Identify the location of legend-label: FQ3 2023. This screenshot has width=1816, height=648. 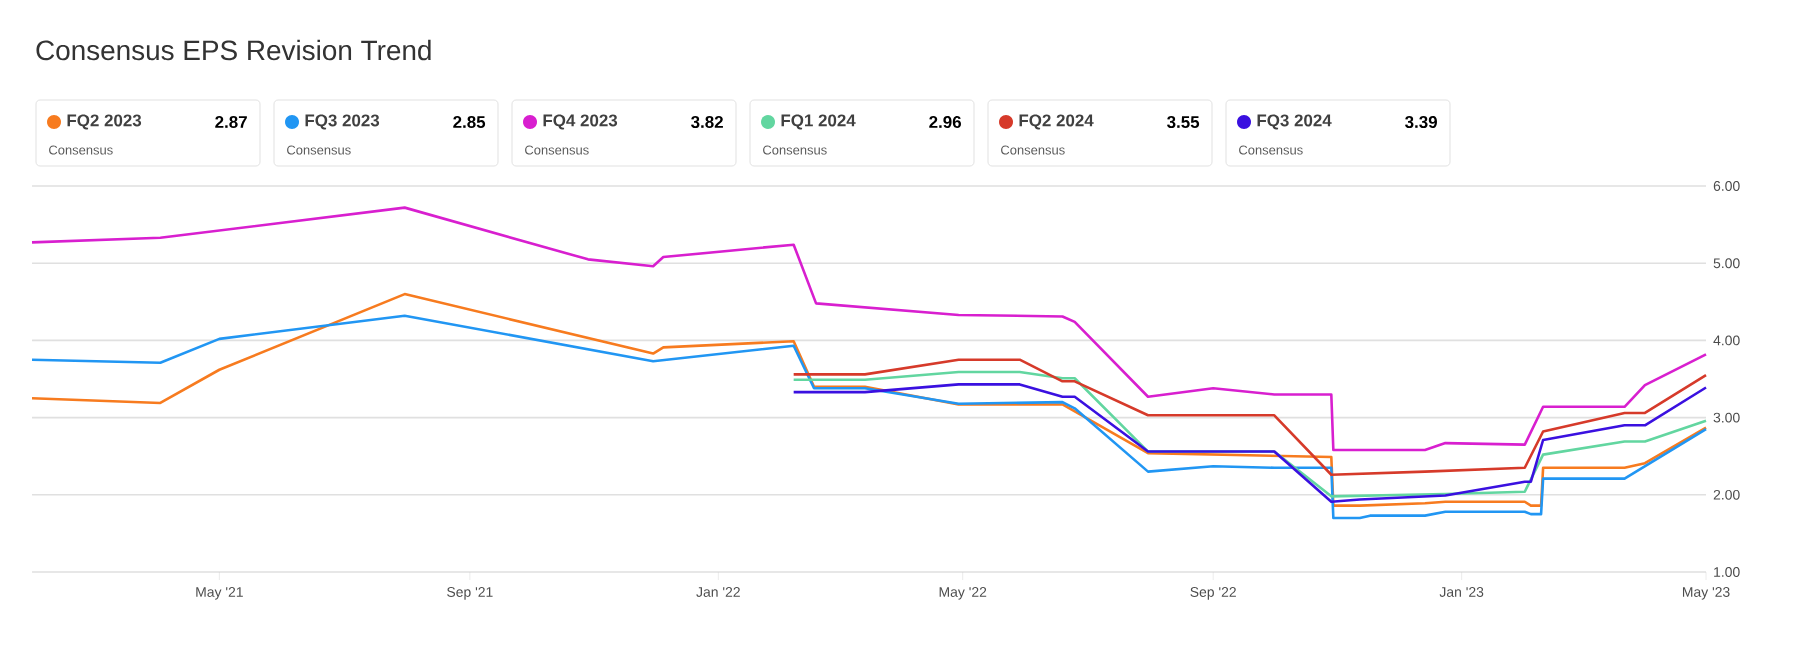
(342, 122).